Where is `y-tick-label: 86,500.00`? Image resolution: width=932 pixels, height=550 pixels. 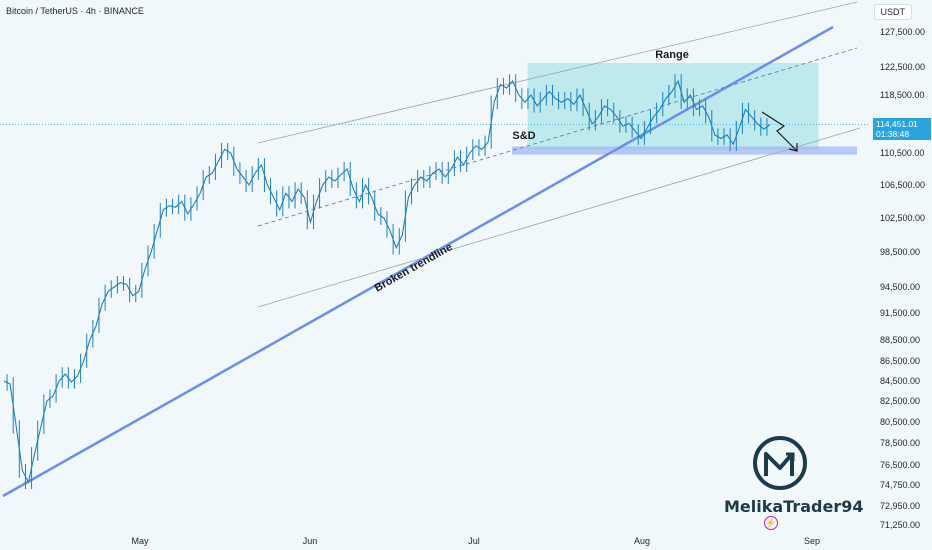
y-tick-label: 86,500.00 is located at coordinates (900, 361).